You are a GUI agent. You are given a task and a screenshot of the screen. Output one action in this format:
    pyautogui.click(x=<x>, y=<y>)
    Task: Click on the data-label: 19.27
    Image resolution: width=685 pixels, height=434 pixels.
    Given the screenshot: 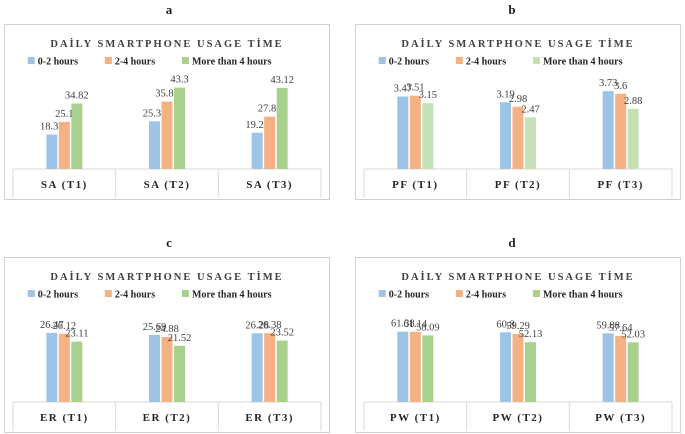 What is the action you would take?
    pyautogui.click(x=257, y=125)
    